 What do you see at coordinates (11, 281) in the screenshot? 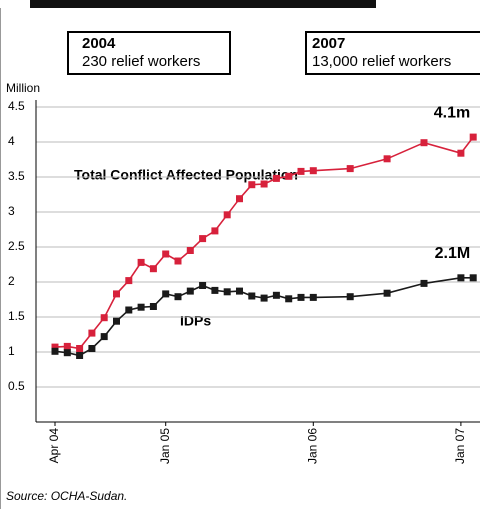
I see `y-tick-label: 2` at bounding box center [11, 281].